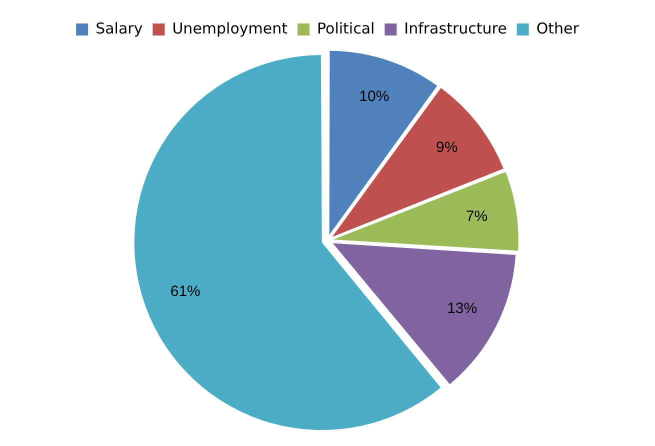 The image size is (655, 446). Describe the element at coordinates (477, 217) in the screenshot. I see `data-label: 7%` at that location.